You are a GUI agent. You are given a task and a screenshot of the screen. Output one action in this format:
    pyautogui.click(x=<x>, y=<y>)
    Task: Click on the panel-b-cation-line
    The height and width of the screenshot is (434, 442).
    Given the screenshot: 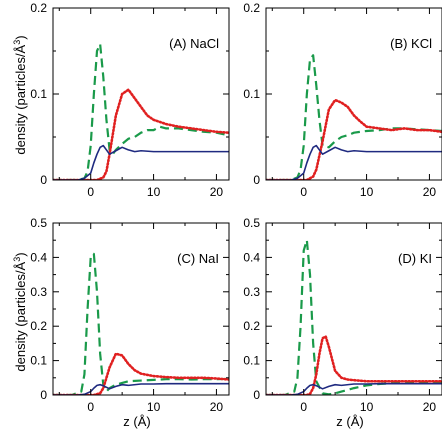 What is the action you would take?
    pyautogui.click(x=354, y=117)
    